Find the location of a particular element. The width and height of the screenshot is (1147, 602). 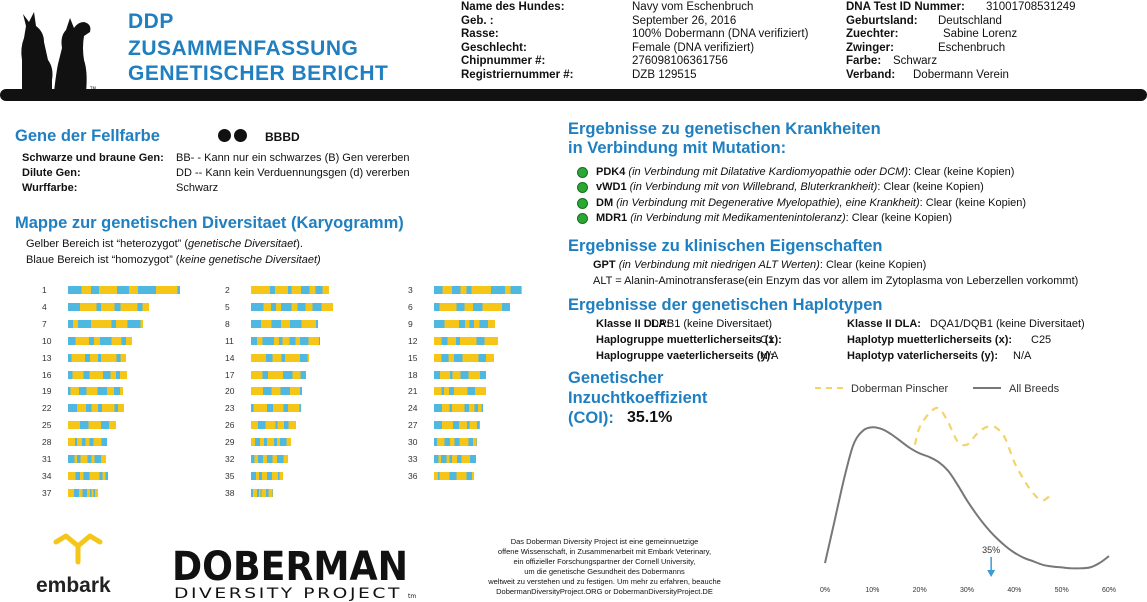

dog-info-value: Female (DNA verifiziert) is located at coordinates (693, 47).